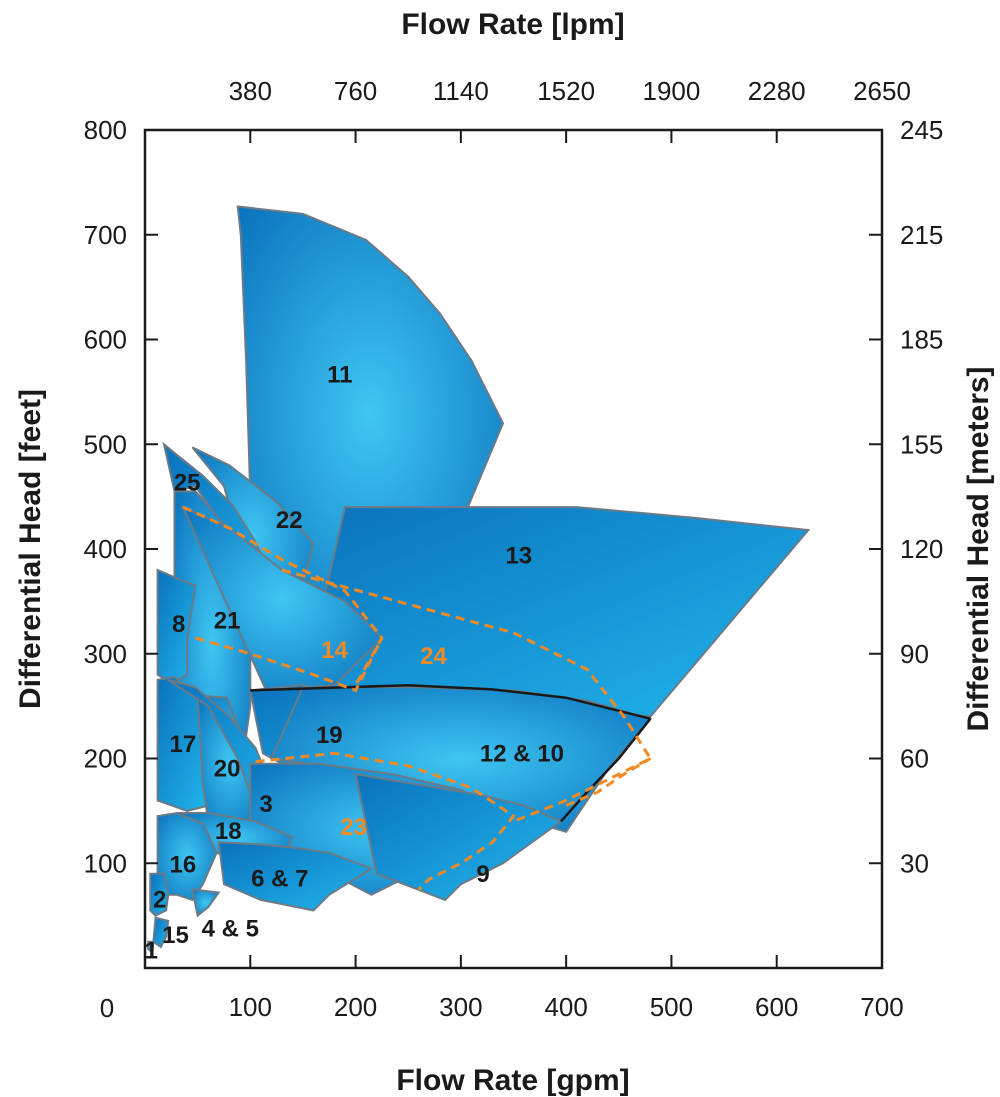  I want to click on y-tick-label: 200, so click(105, 759).